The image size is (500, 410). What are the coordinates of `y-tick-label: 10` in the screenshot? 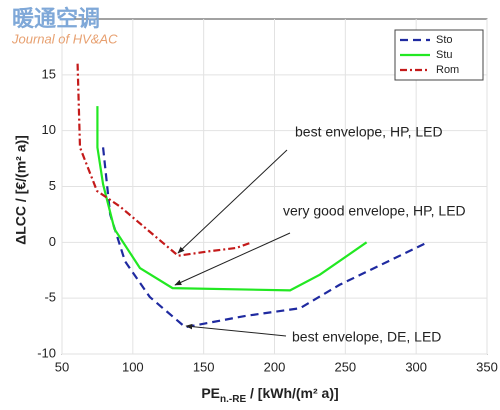 It's located at (49, 129).